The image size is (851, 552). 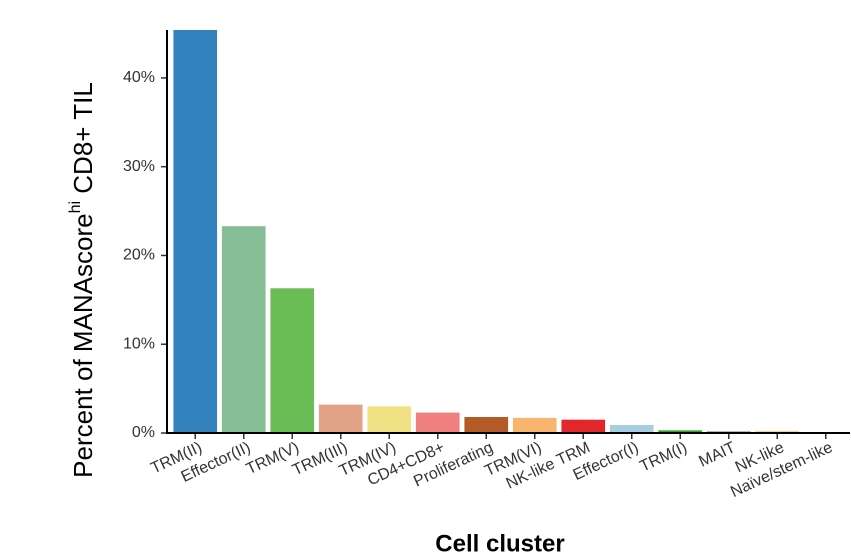 I want to click on y-tick-label: 10%, so click(x=139, y=343).